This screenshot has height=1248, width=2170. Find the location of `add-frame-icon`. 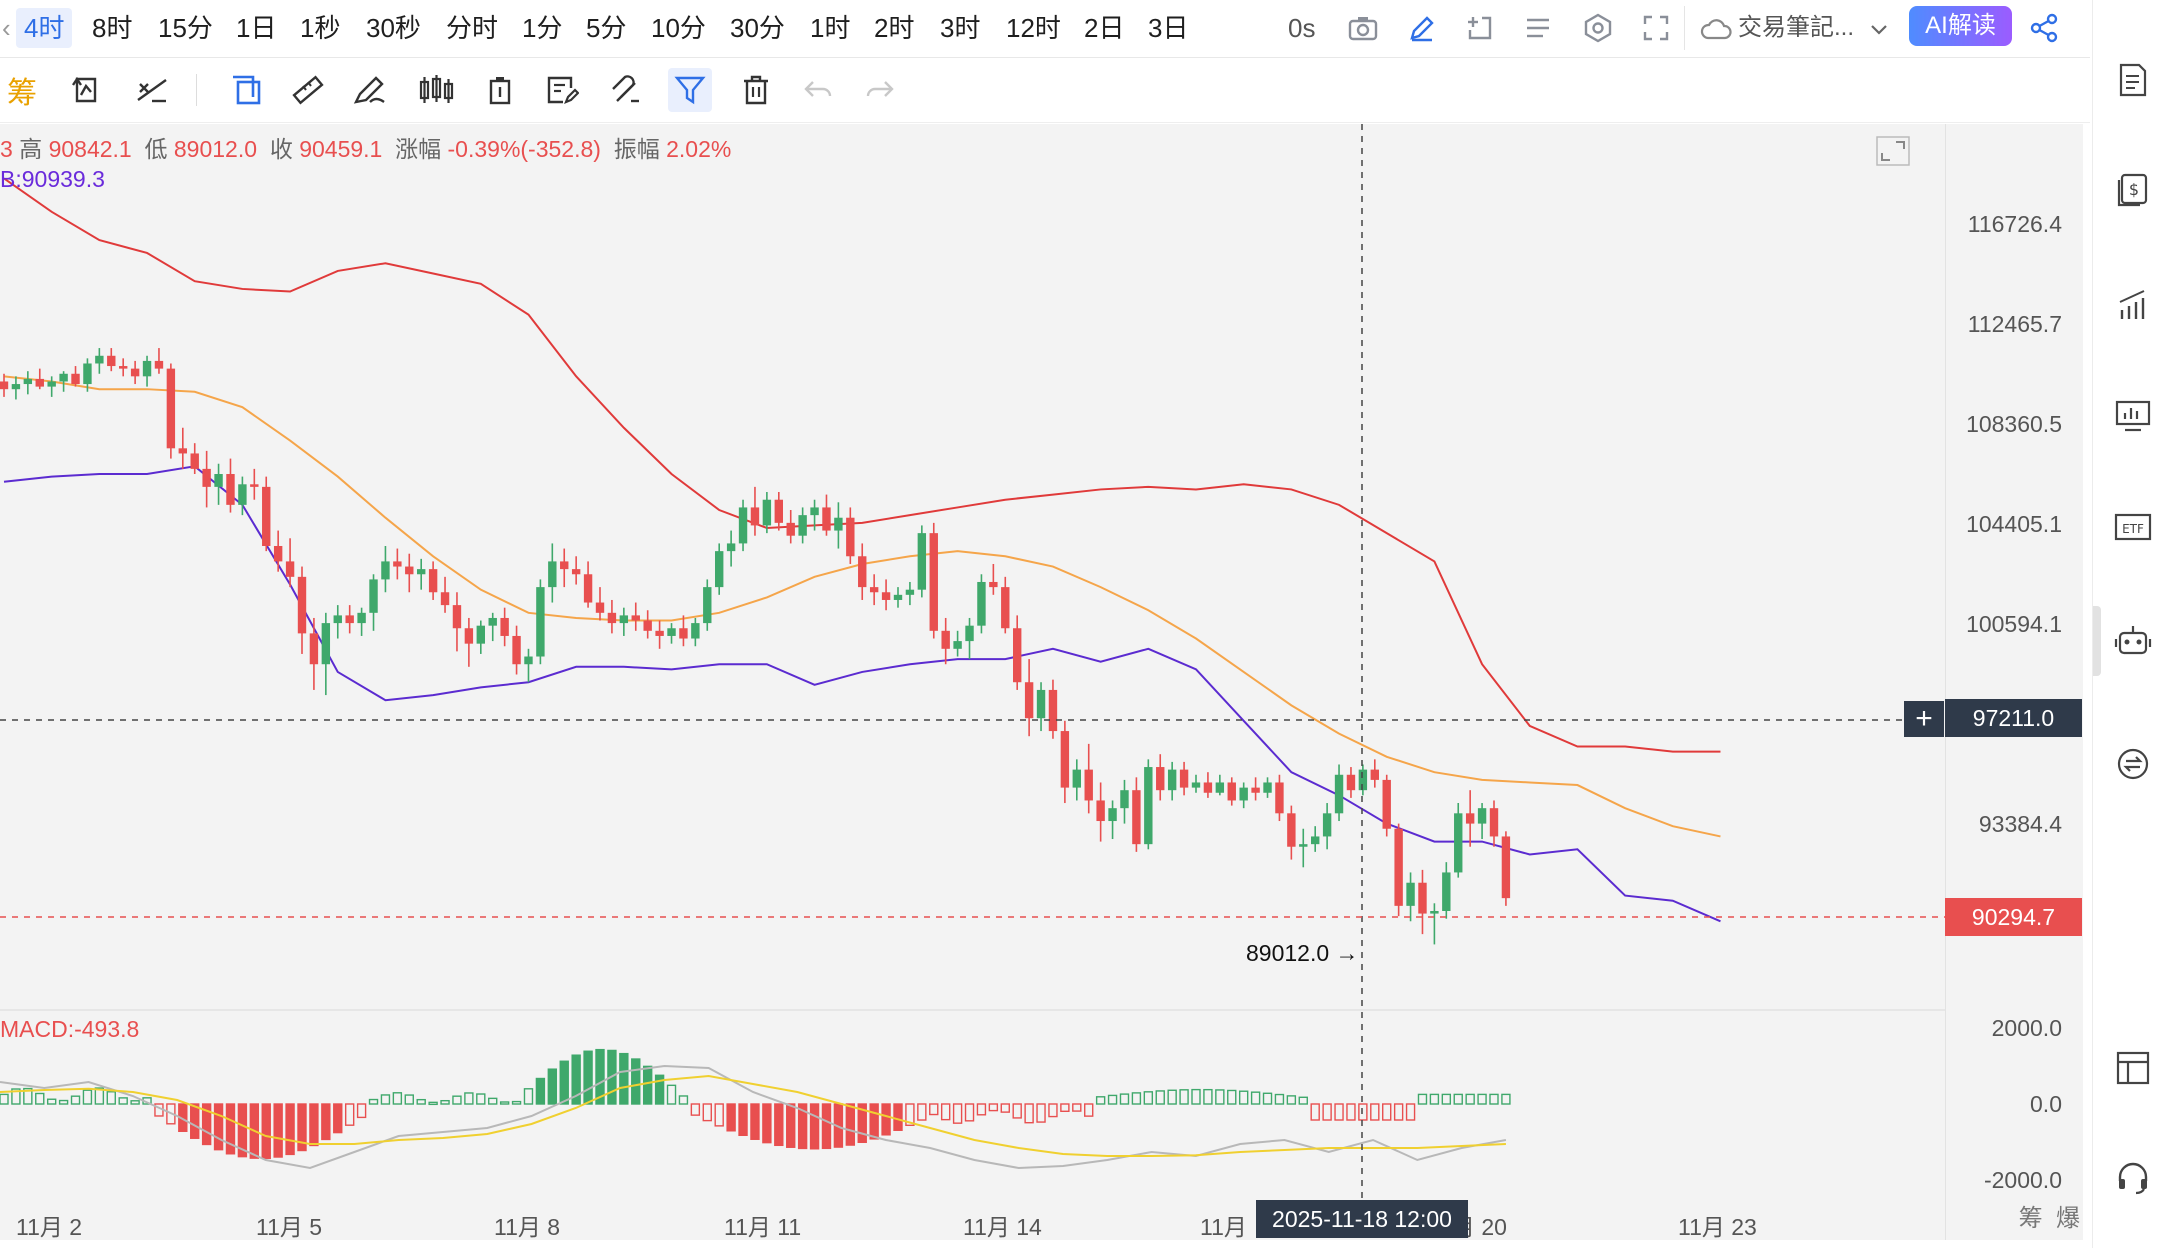

add-frame-icon is located at coordinates (1480, 28).